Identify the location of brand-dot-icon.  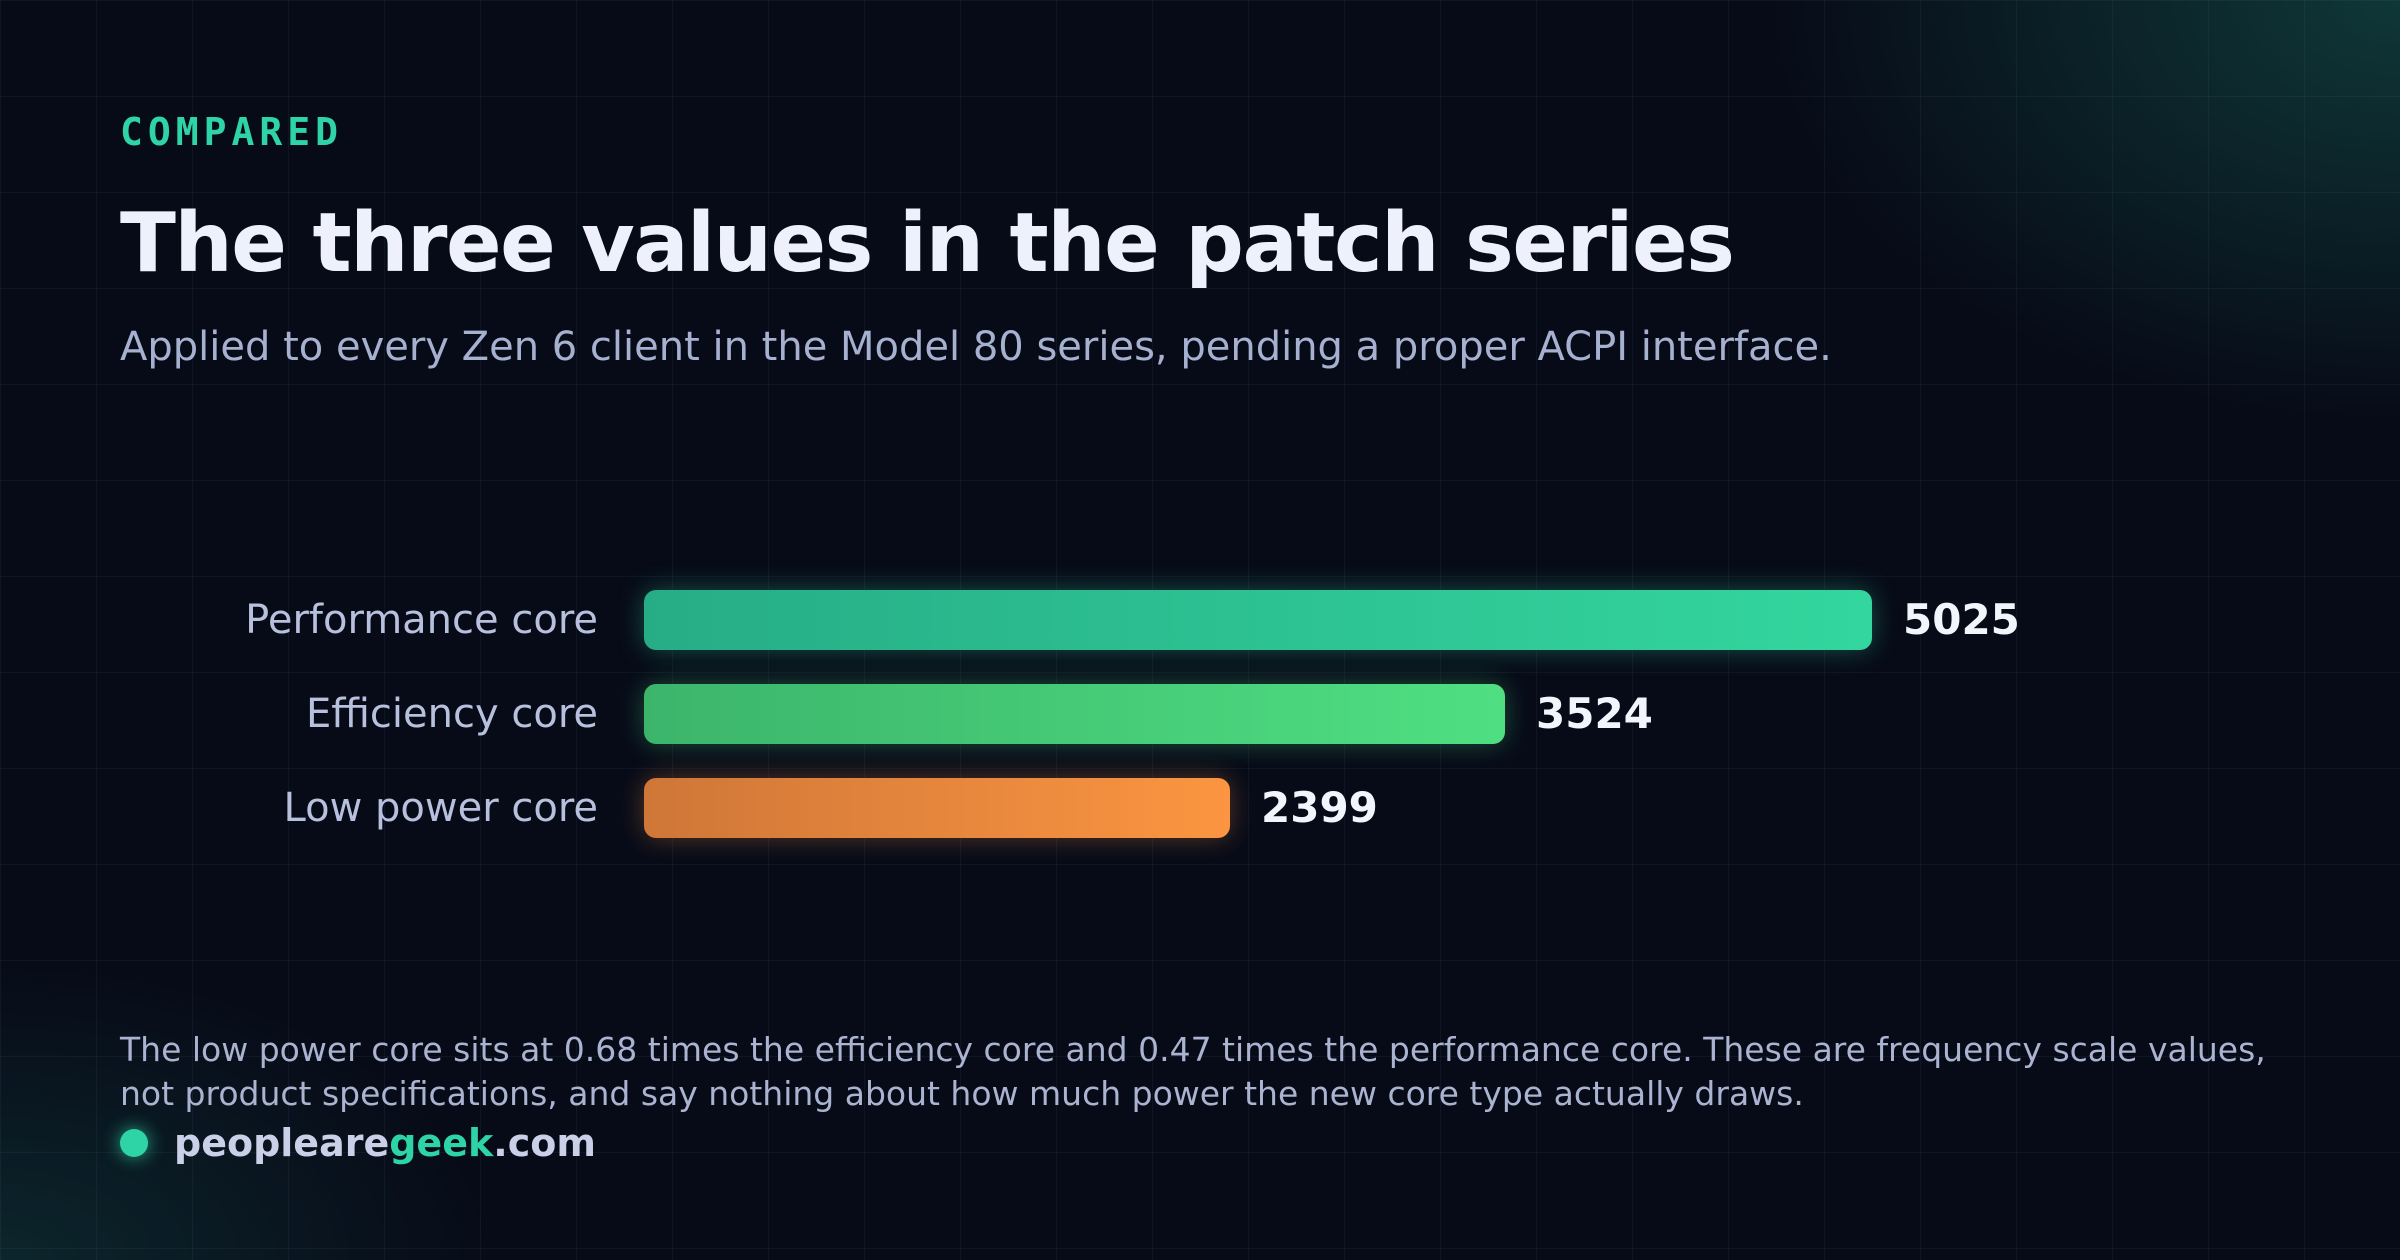
(134, 1143).